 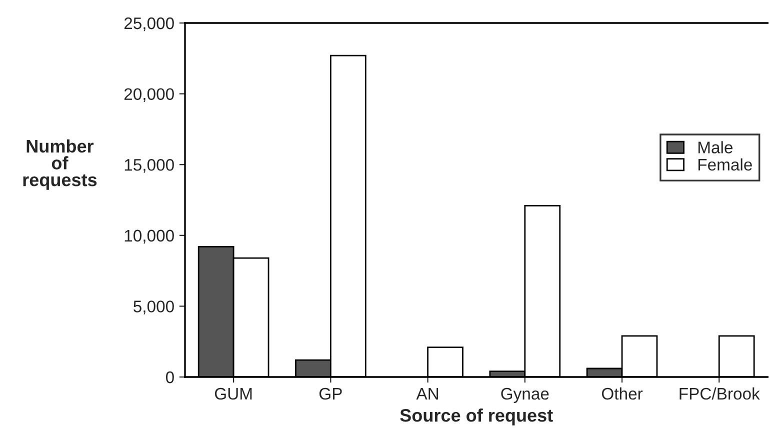 I want to click on y-axis-title: Number of requests, so click(x=60, y=164).